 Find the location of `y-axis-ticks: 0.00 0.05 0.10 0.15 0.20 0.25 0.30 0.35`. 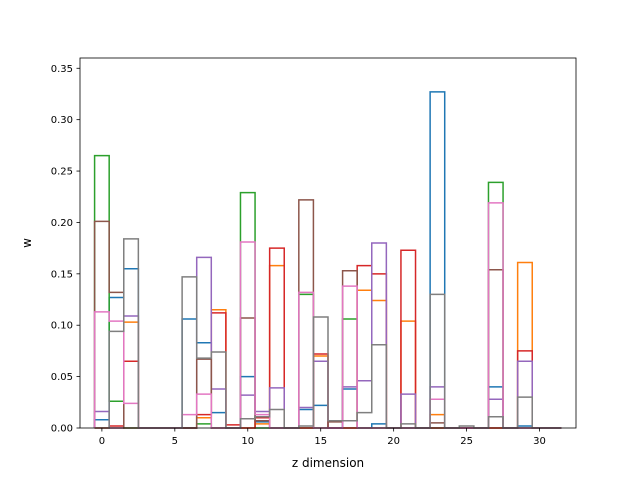

y-axis-ticks: 0.00 0.05 0.10 0.15 0.20 0.25 0.30 0.35 is located at coordinates (65, 249).